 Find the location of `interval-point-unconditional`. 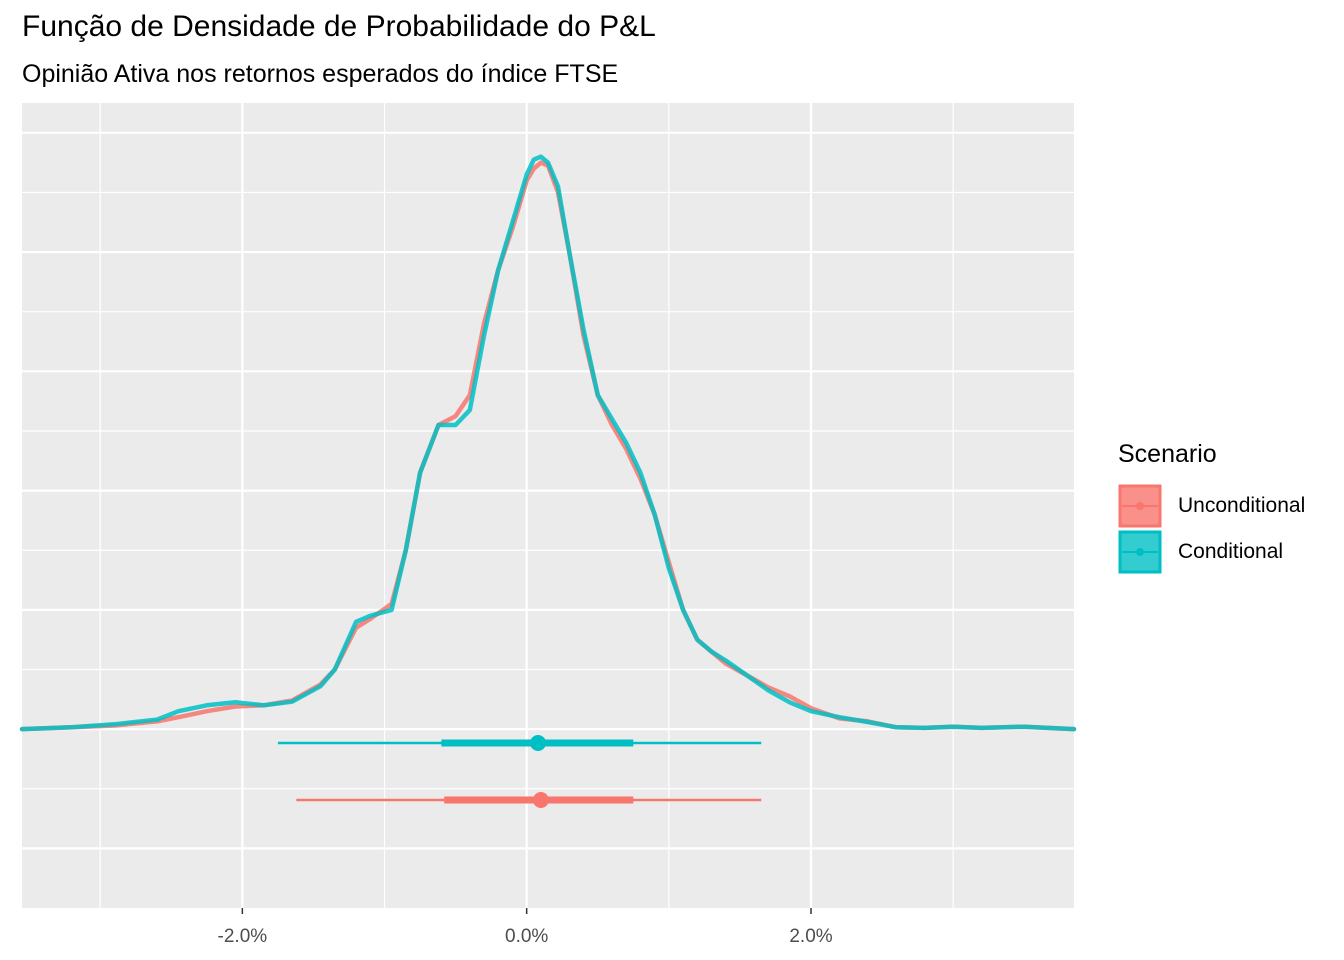

interval-point-unconditional is located at coordinates (540, 800).